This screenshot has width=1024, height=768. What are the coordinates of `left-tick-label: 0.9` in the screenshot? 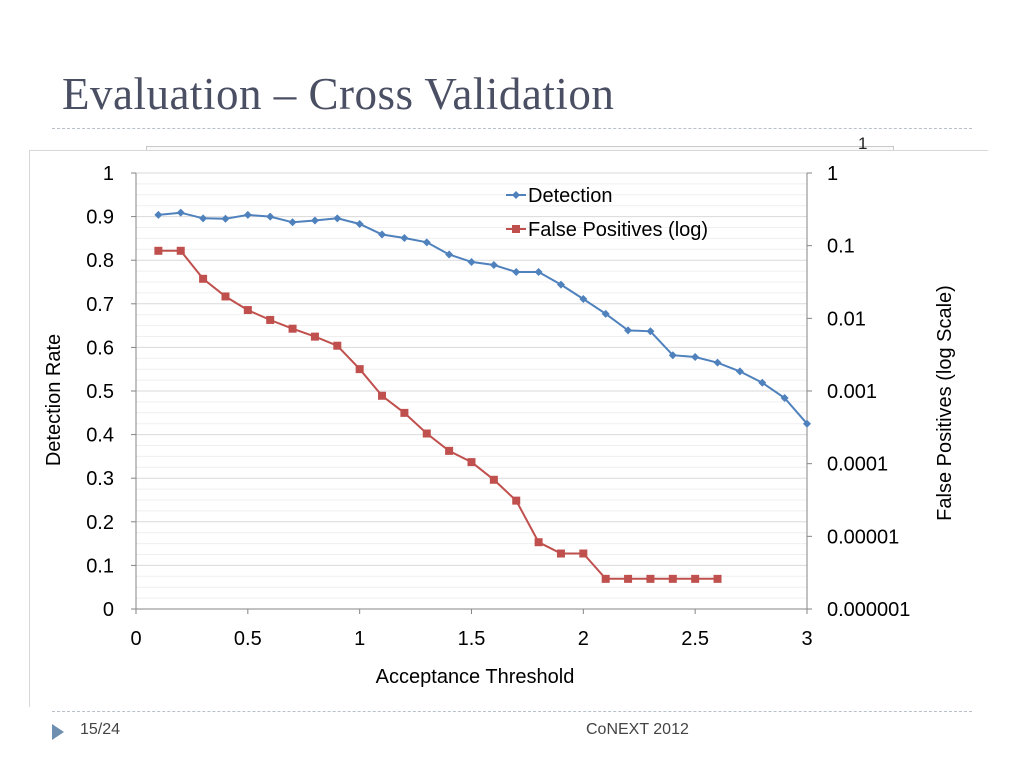 It's located at (100, 218).